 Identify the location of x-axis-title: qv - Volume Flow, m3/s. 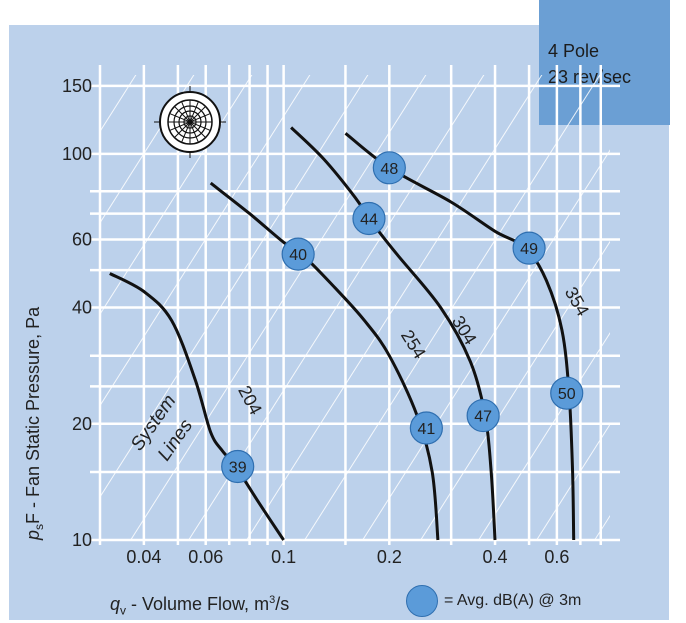
(200, 606).